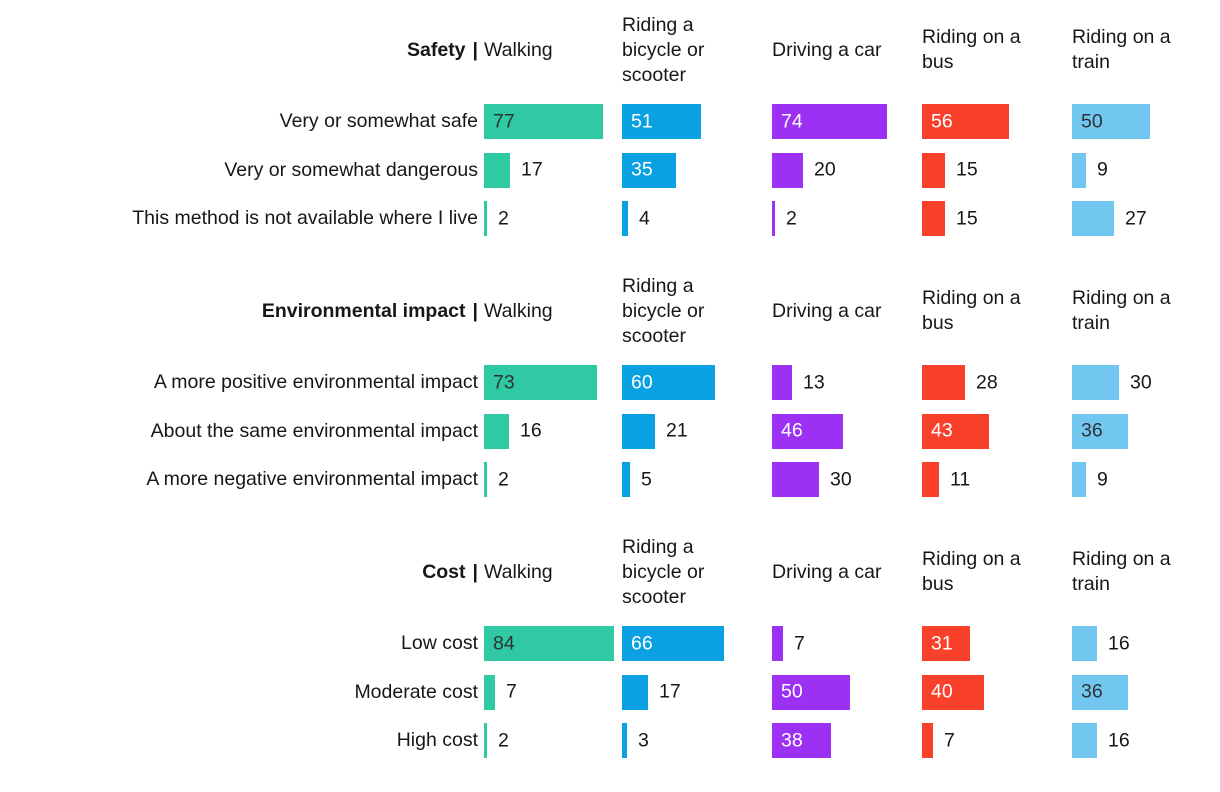  Describe the element at coordinates (814, 382) in the screenshot. I see `bar-value-label: 13` at that location.